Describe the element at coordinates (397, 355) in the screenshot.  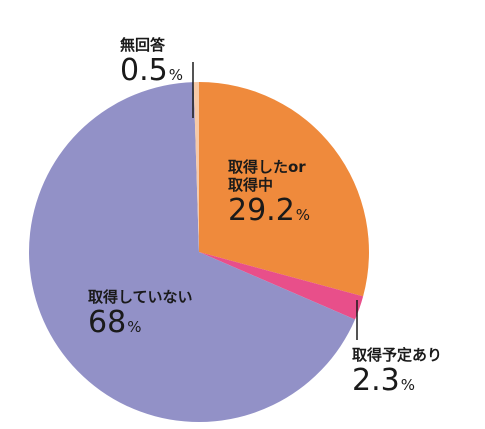
I see `slice-name-planned: 取得予定あり` at that location.